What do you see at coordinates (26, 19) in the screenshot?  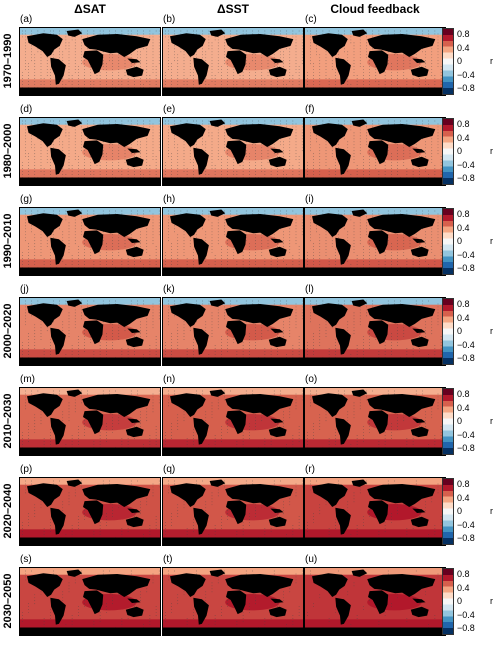 I see `panel-label: (a)` at bounding box center [26, 19].